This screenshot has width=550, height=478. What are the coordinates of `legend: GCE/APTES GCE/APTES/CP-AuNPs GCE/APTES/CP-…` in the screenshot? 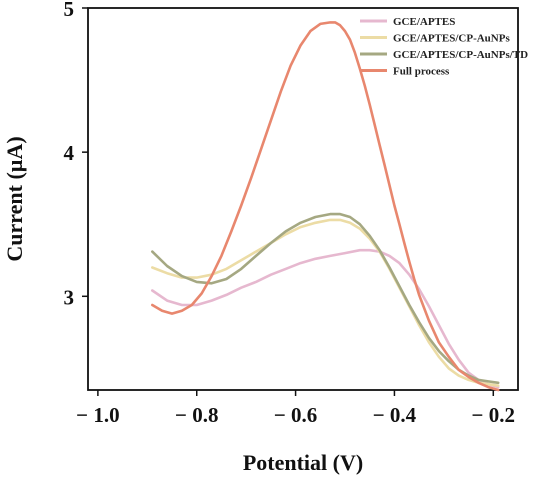 It's located at (444, 47).